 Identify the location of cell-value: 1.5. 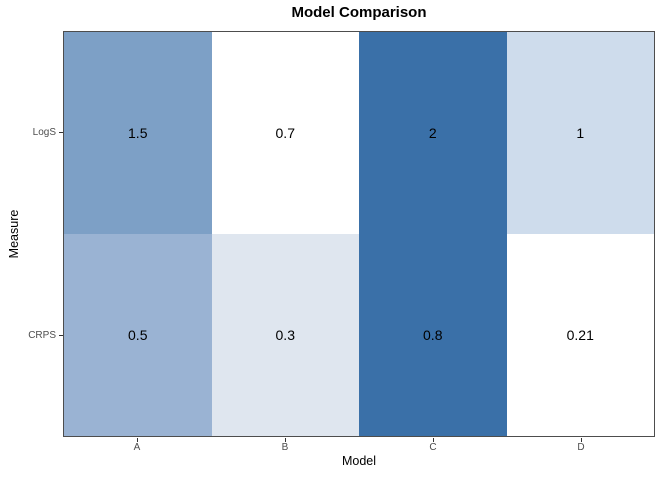
(138, 133).